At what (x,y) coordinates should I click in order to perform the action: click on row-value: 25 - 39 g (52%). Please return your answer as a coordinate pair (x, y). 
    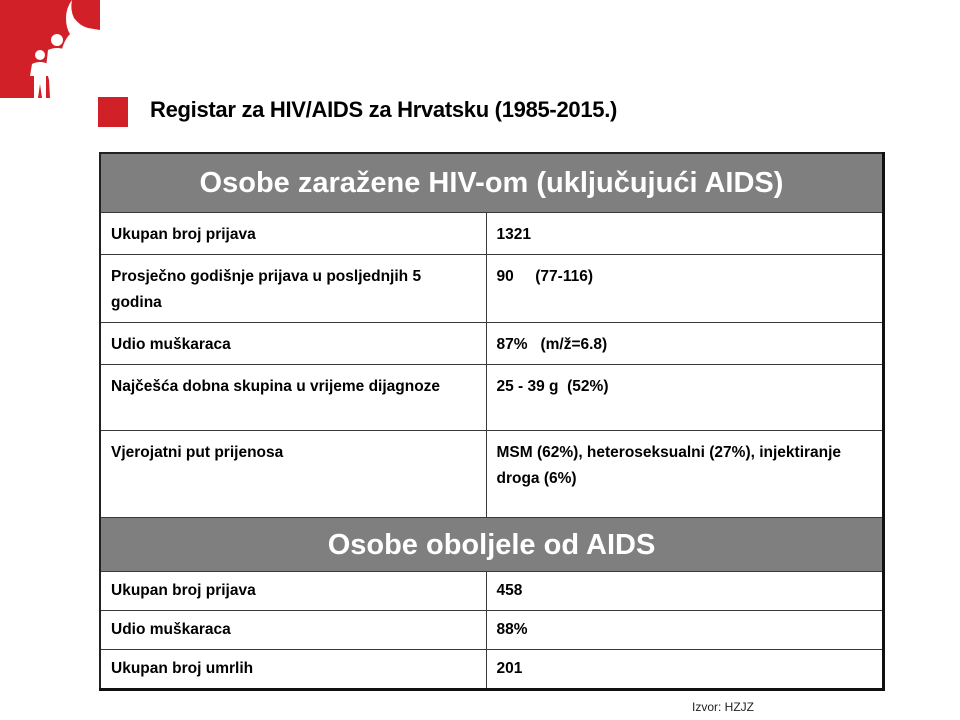
    Looking at the image, I should click on (684, 397).